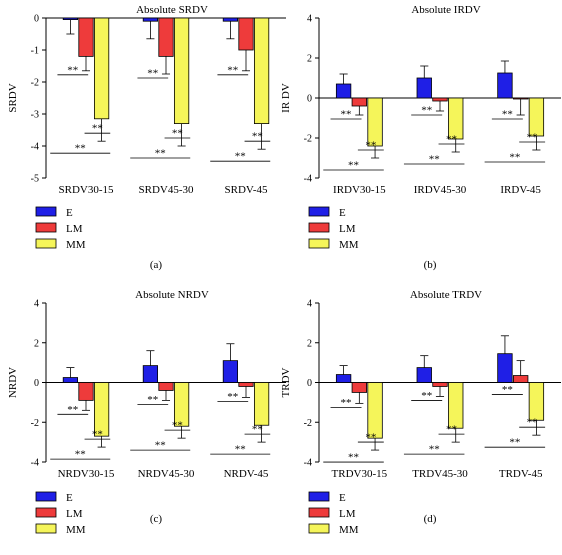 The image size is (562, 555). What do you see at coordinates (69, 213) in the screenshot?
I see `legend-label-e: E` at bounding box center [69, 213].